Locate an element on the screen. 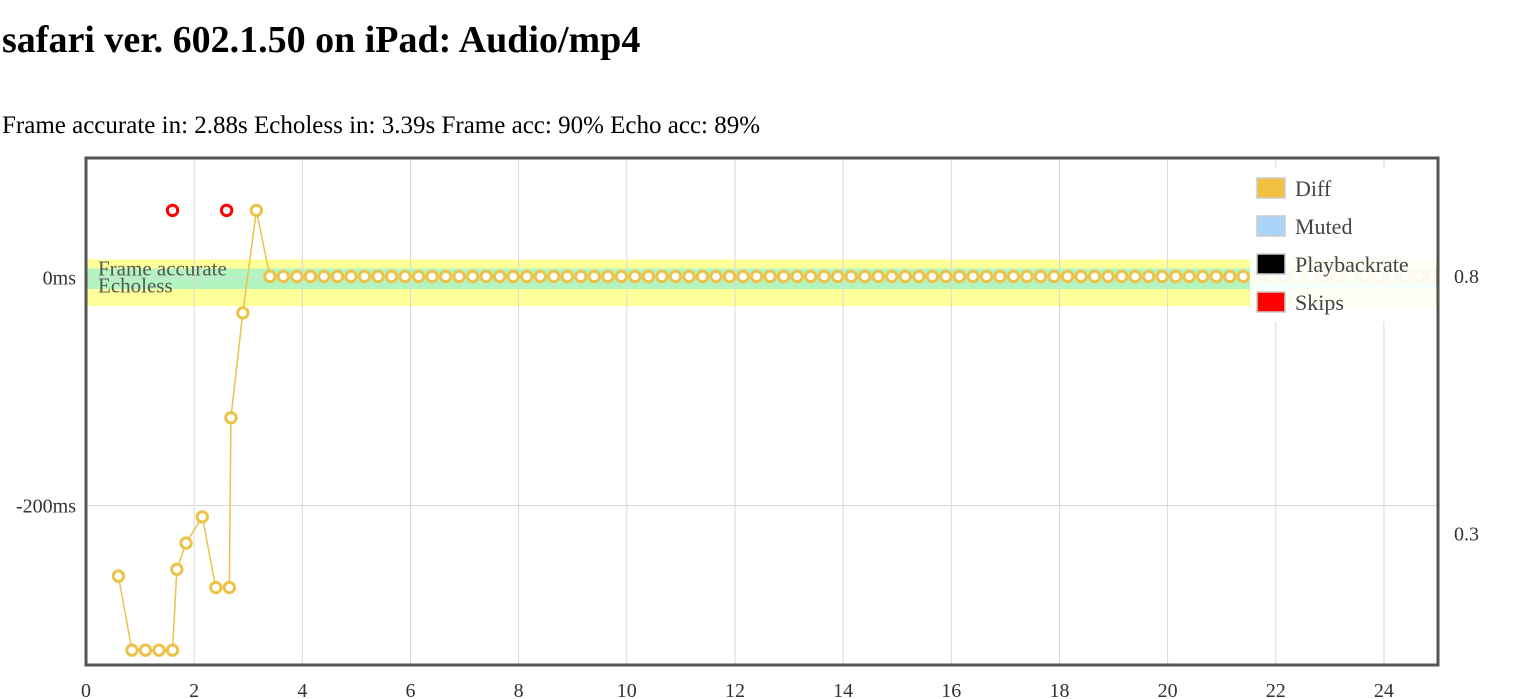 This screenshot has height=699, width=1514. legend-label-skips: Skips is located at coordinates (1319, 302).